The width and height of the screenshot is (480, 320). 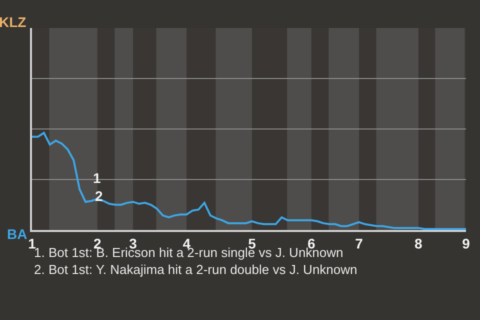 I want to click on x-tick-label: 1, so click(x=32, y=244).